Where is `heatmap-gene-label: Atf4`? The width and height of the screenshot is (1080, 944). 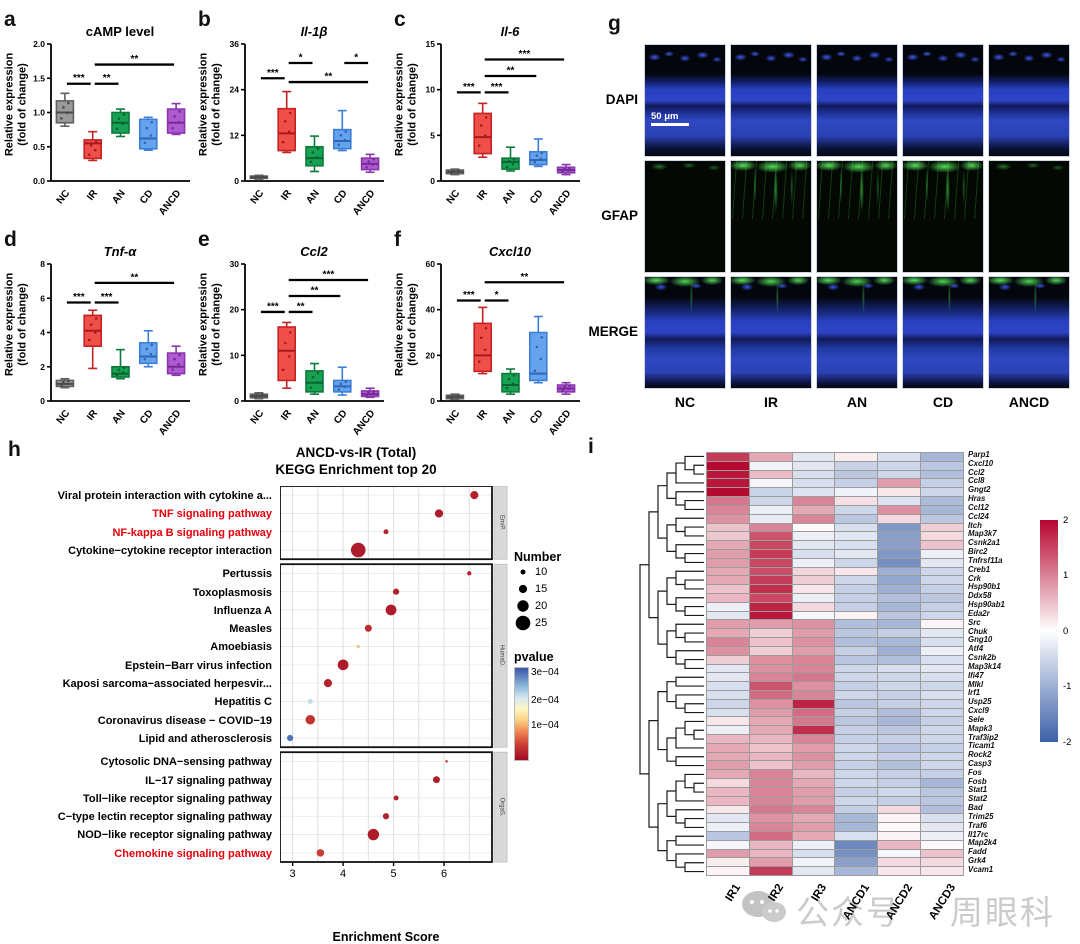
heatmap-gene-label: Atf4 is located at coordinates (976, 649).